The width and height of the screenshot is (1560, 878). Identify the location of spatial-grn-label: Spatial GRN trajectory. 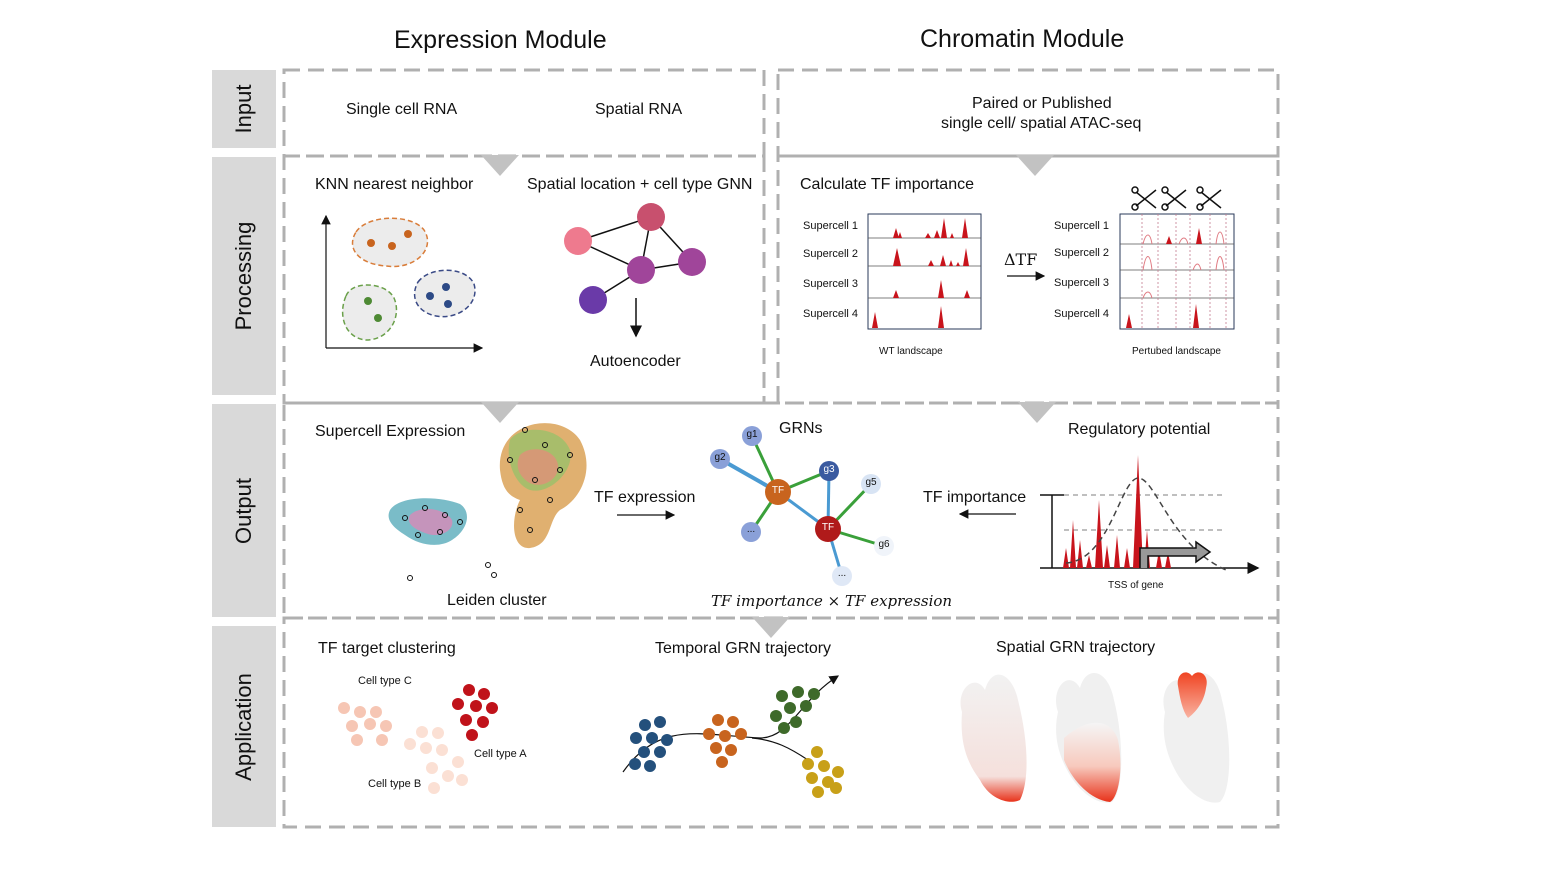
(1076, 647).